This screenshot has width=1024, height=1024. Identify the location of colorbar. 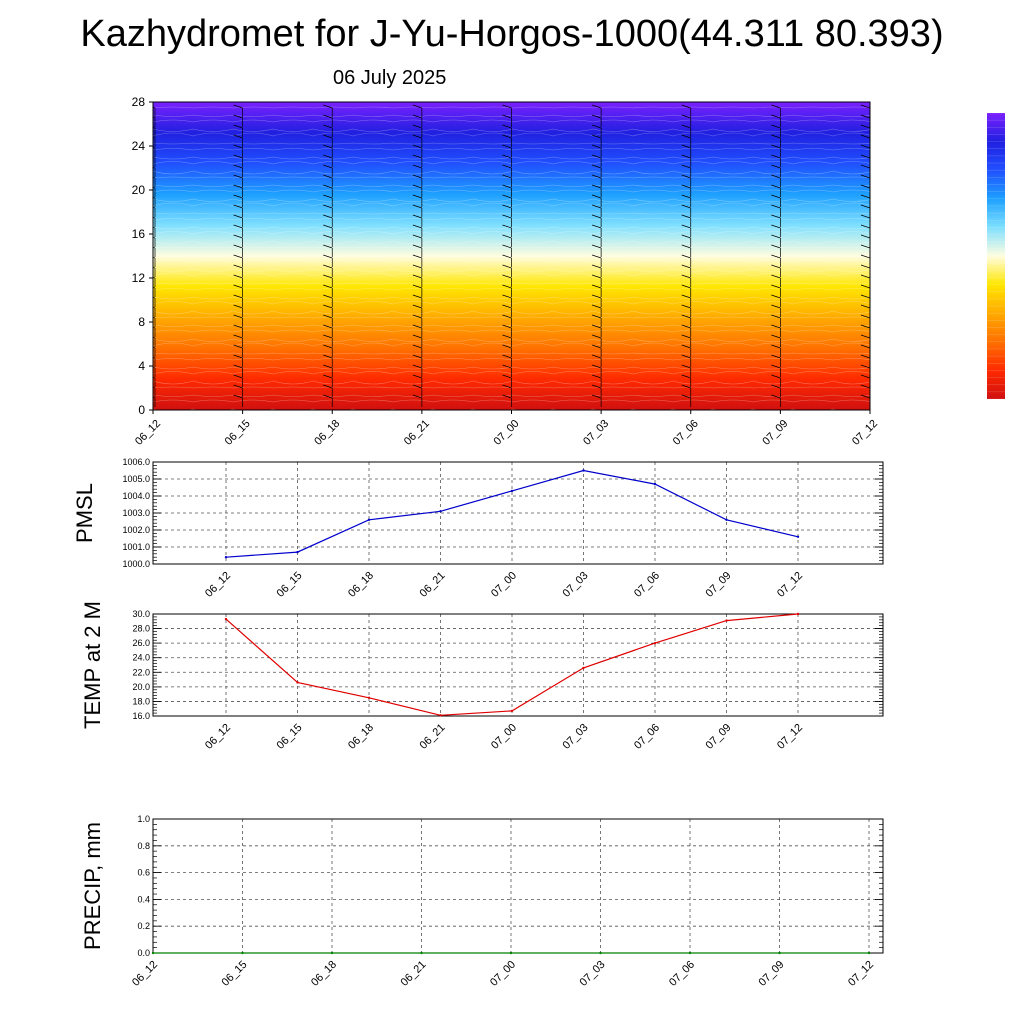
(996, 256).